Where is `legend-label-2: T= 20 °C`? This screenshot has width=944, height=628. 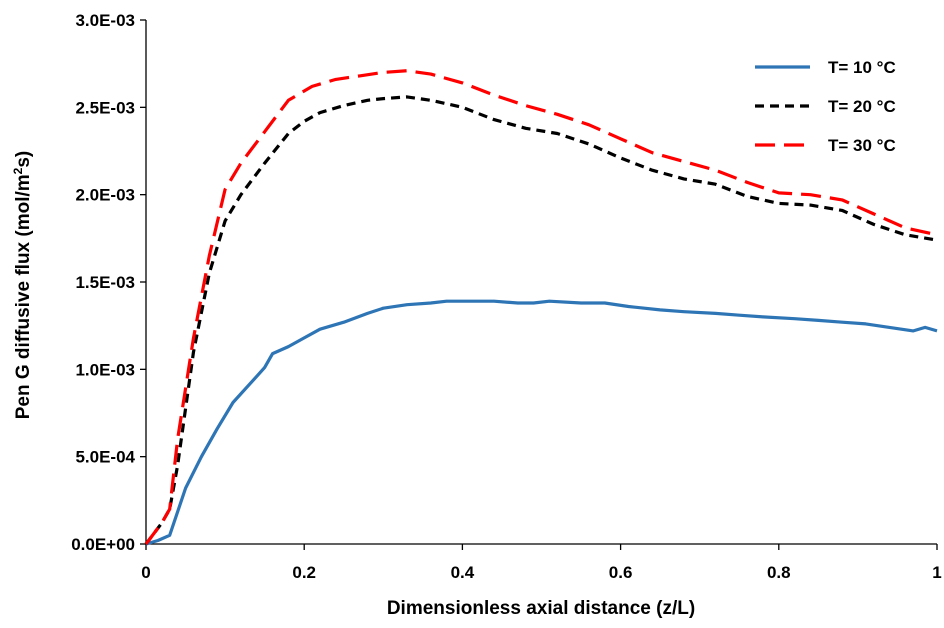 legend-label-2: T= 20 °C is located at coordinates (862, 106).